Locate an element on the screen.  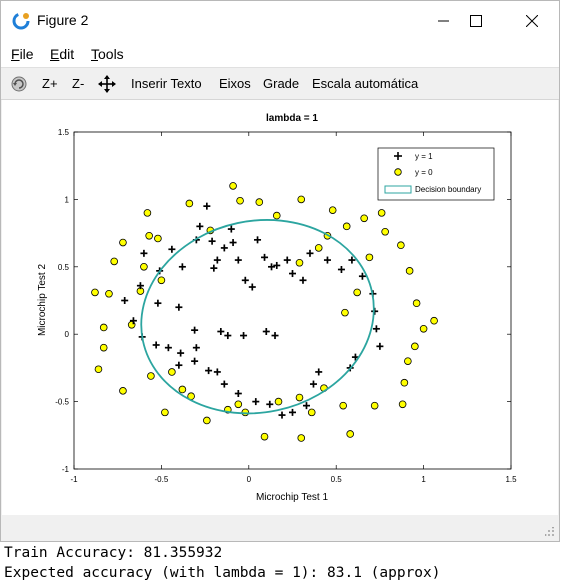
legend-entry-negative: y = 0 is located at coordinates (413, 172).